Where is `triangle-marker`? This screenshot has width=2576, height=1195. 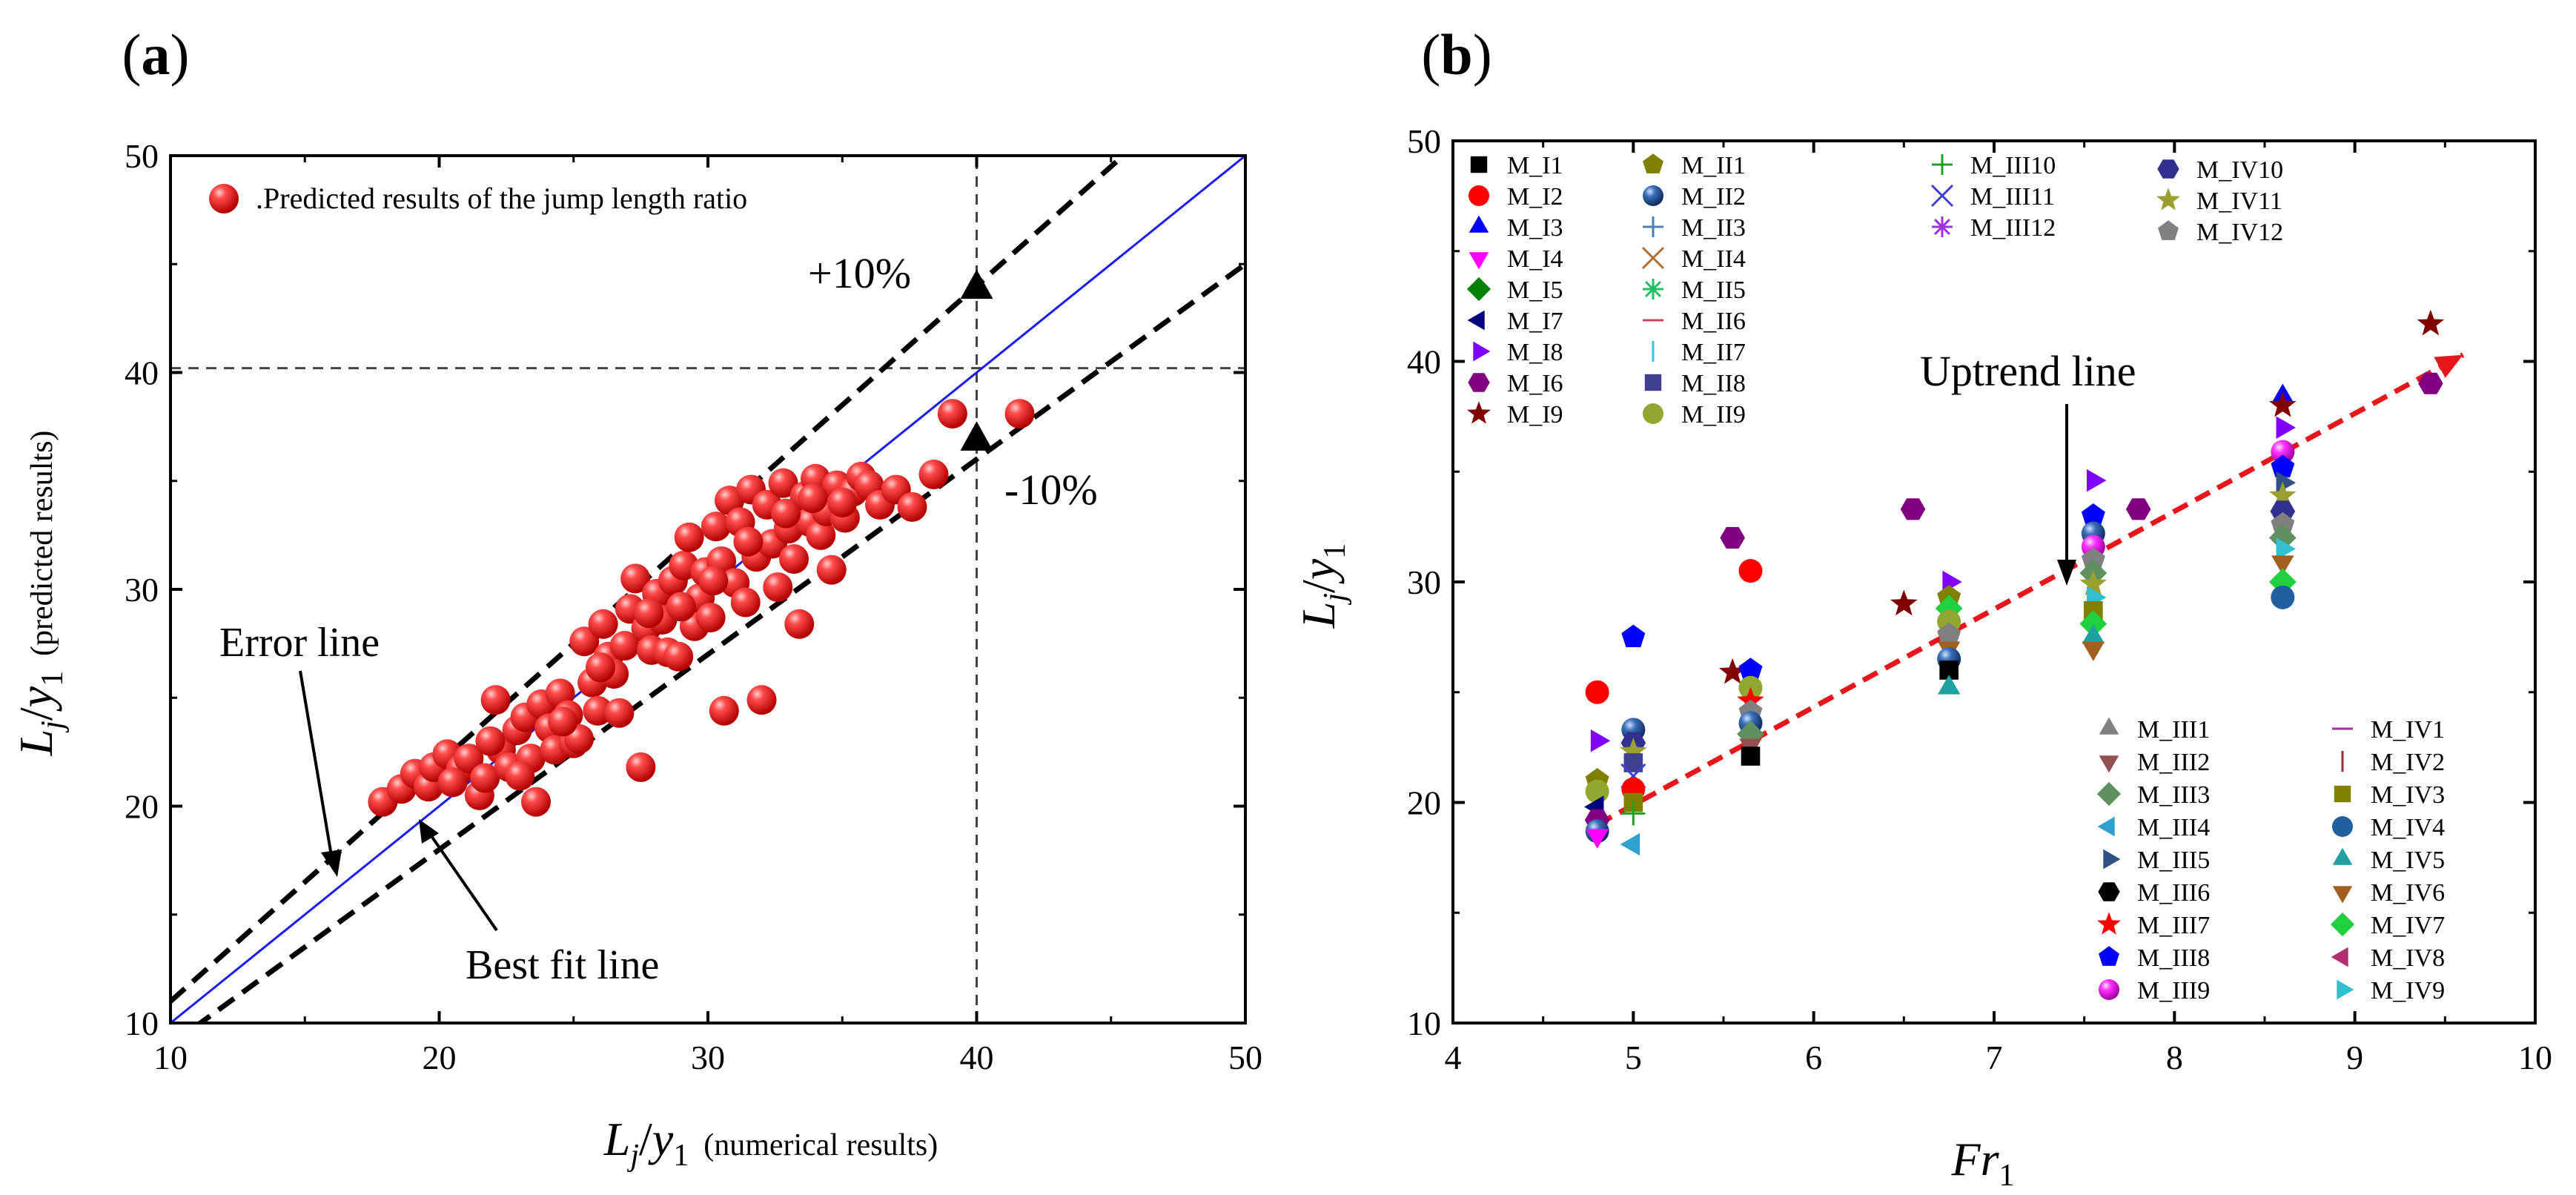 triangle-marker is located at coordinates (977, 284).